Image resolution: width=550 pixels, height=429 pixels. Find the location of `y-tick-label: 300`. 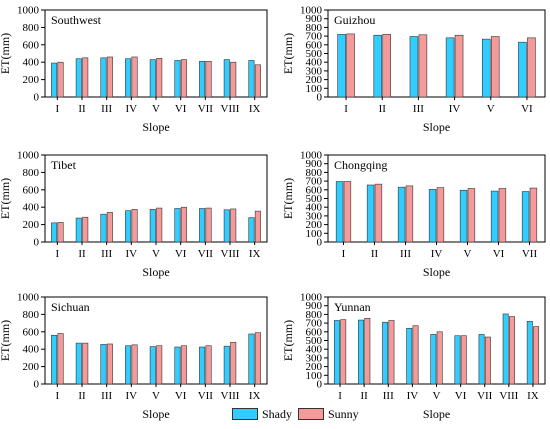

y-tick-label: 300 is located at coordinates (314, 216).